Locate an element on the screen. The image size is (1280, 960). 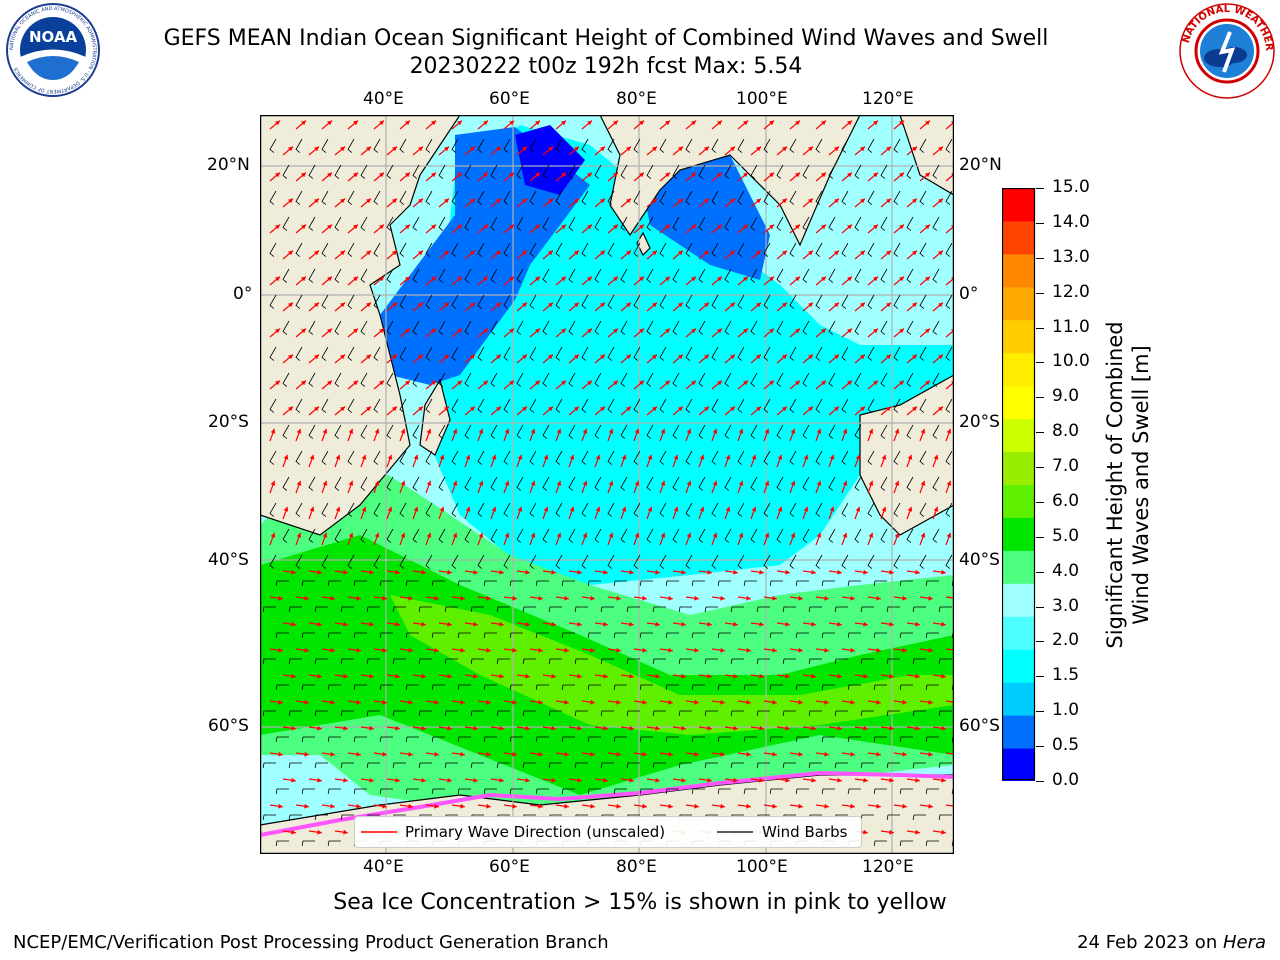
lat-tick-right-60s: 60°S is located at coordinates (979, 726).